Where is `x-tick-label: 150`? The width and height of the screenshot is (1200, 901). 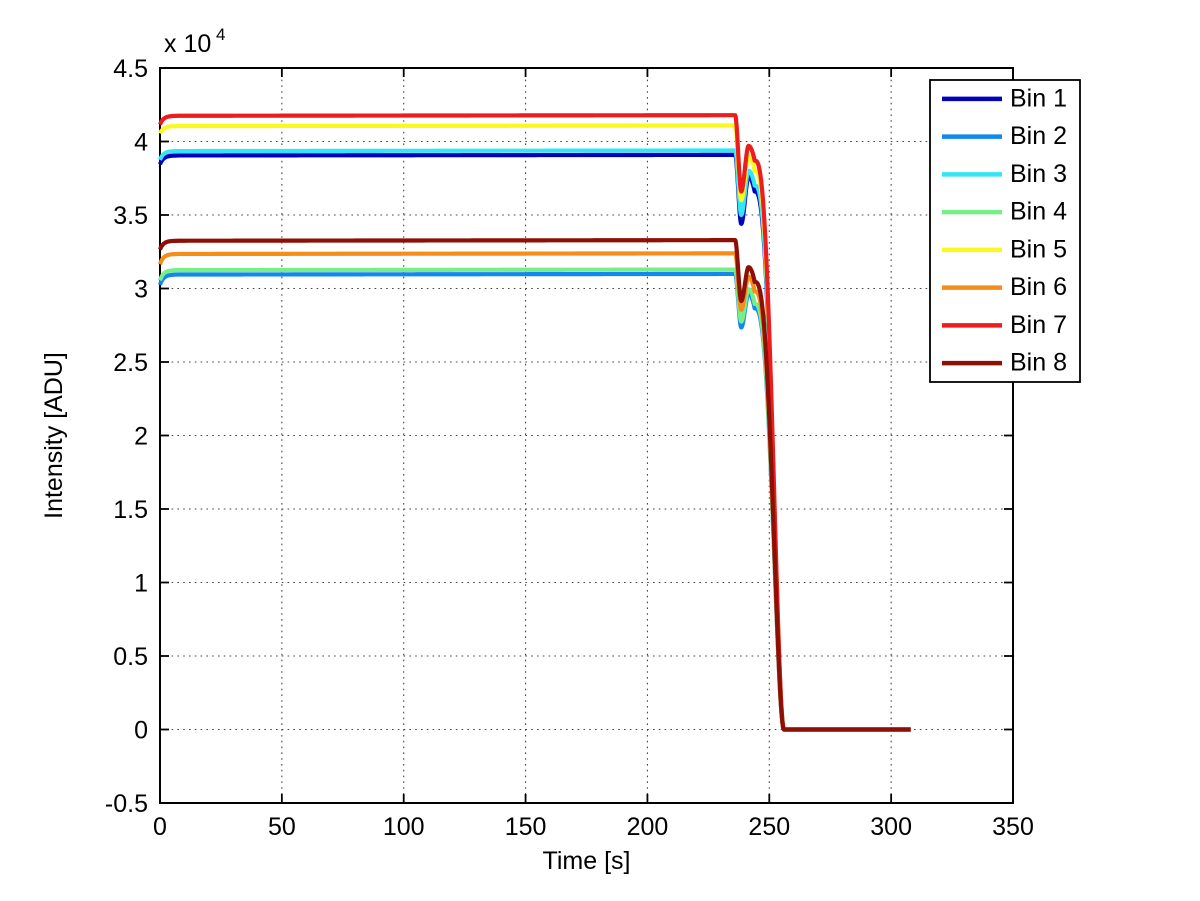
x-tick-label: 150 is located at coordinates (526, 827).